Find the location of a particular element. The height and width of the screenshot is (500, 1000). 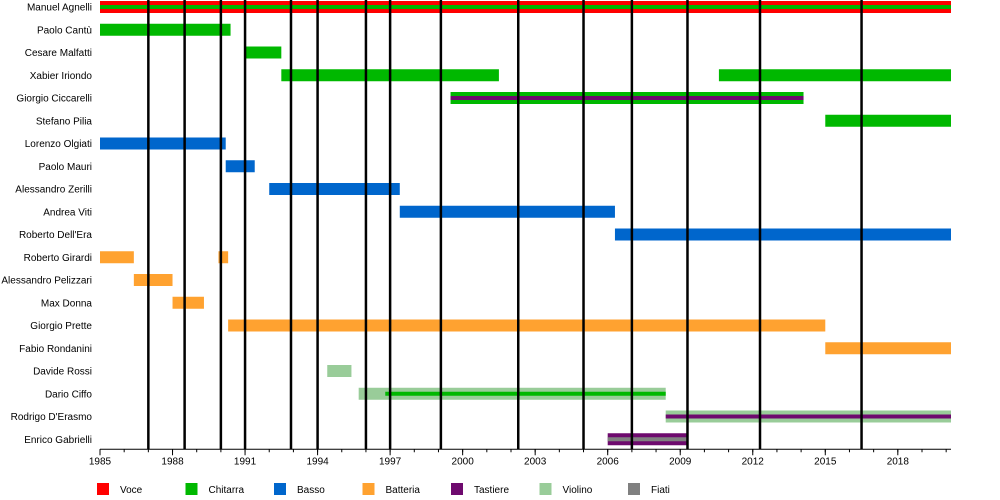

legend-swatch-tastiere is located at coordinates (457, 489).